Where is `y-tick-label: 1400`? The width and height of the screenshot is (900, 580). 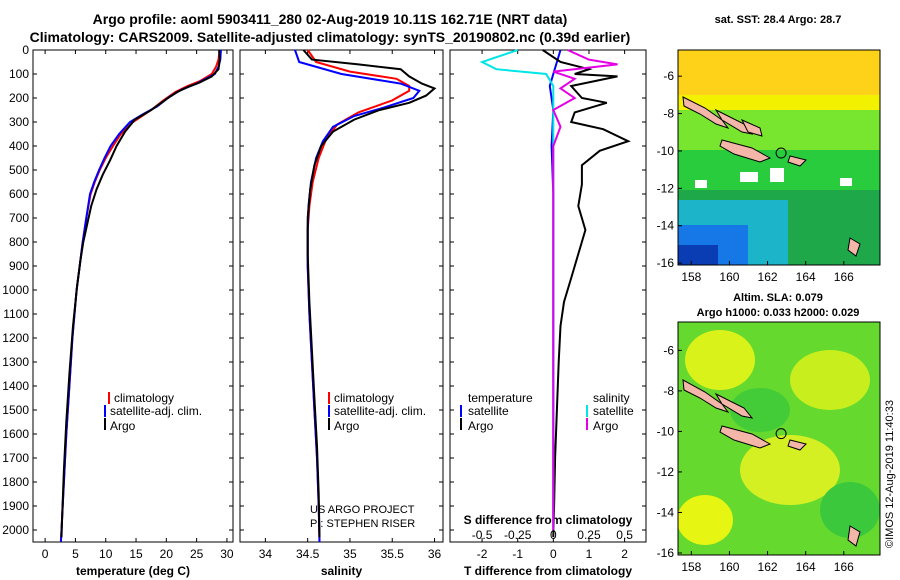 y-tick-label: 1400 is located at coordinates (15, 386).